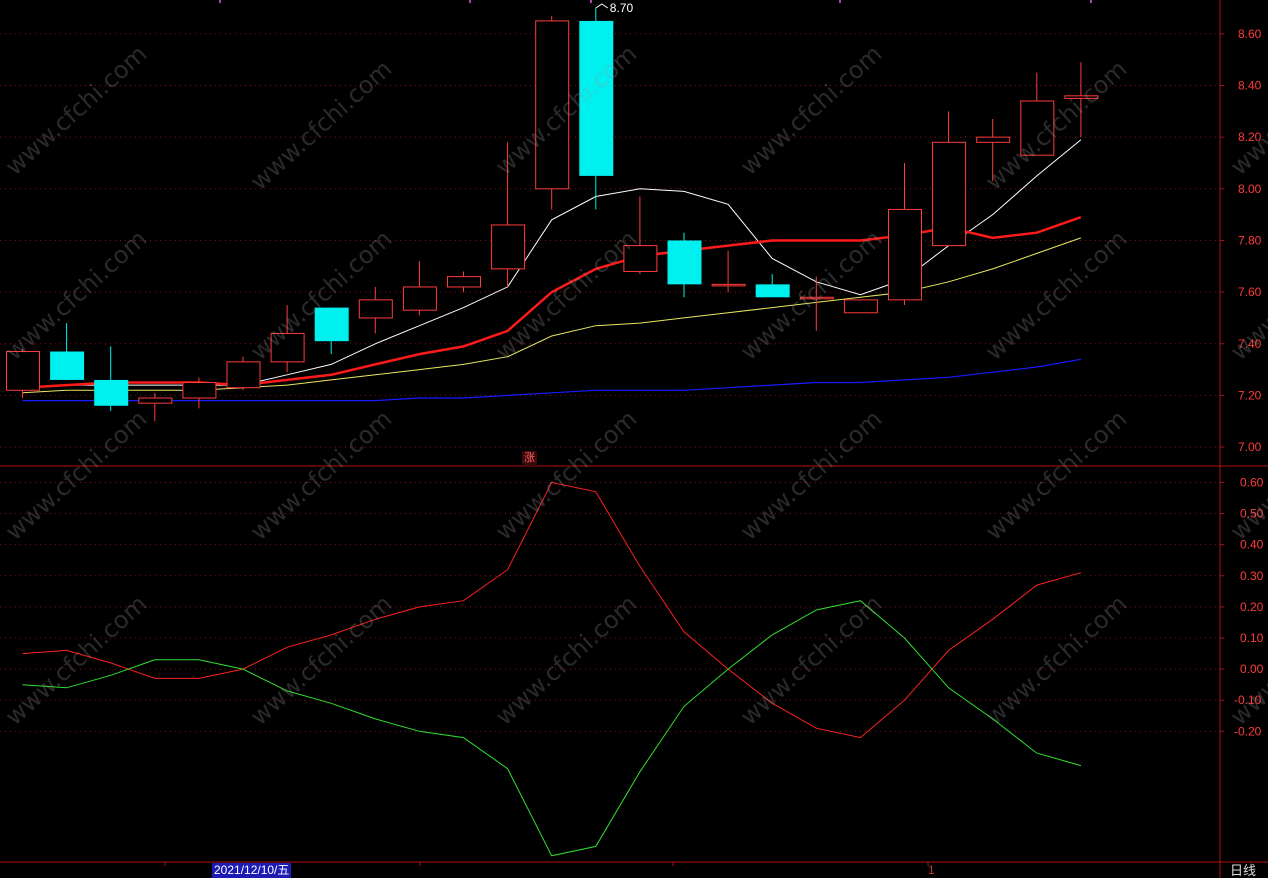 The width and height of the screenshot is (1268, 878). Describe the element at coordinates (1252, 607) in the screenshot. I see `indicator-tick-label: 0.20` at that location.